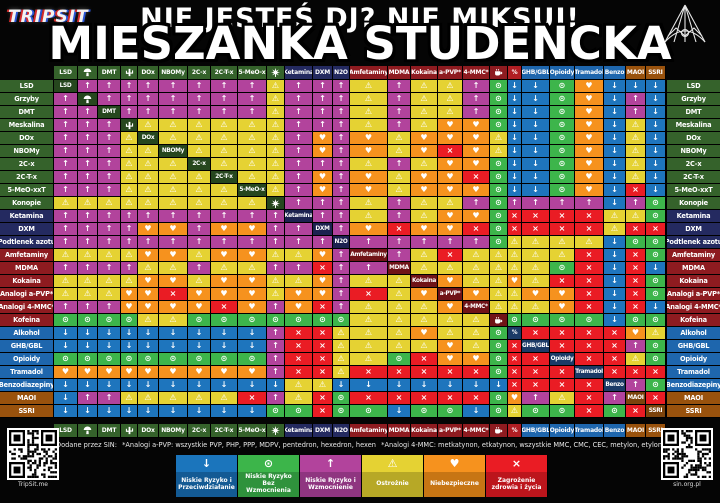 The image size is (720, 503). Describe the element at coordinates (224, 431) in the screenshot. I see `column-header: 2C-T-x` at that location.